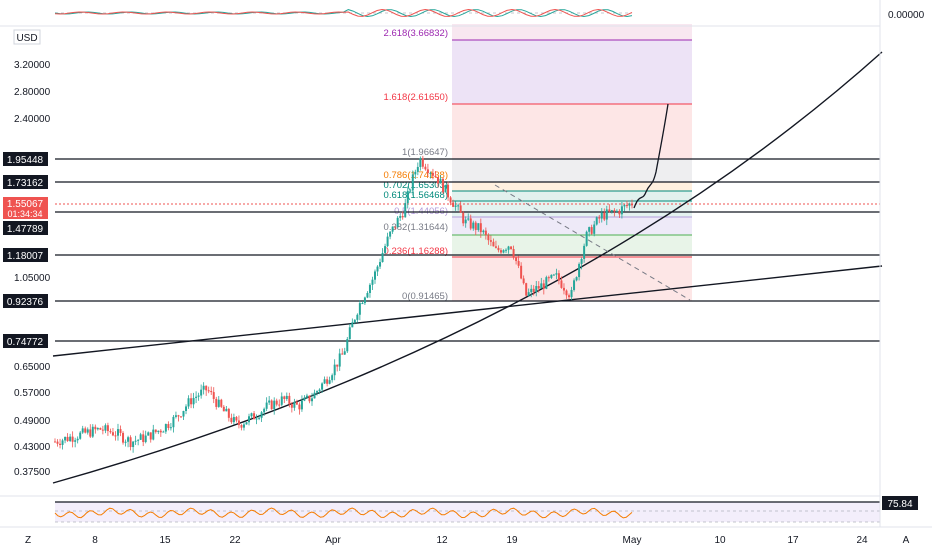 Image resolution: width=932 pixels, height=555 pixels. What do you see at coordinates (32, 472) in the screenshot?
I see `price-axis-label: 0.37500` at bounding box center [32, 472].